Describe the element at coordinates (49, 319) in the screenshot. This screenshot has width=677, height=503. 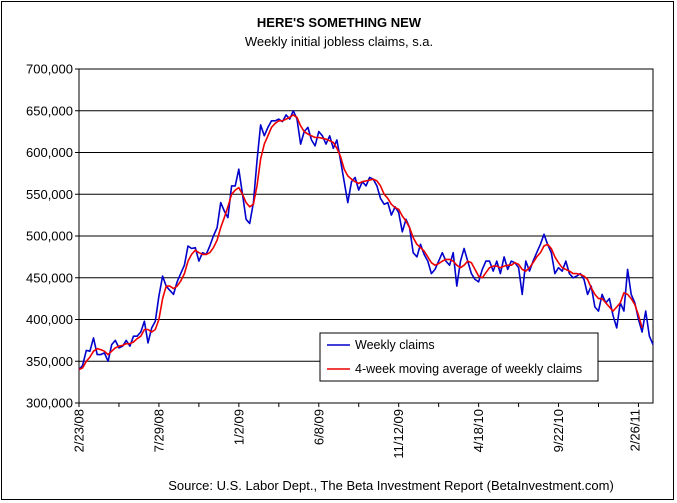
I see `y-tick-label: 400,000` at that location.